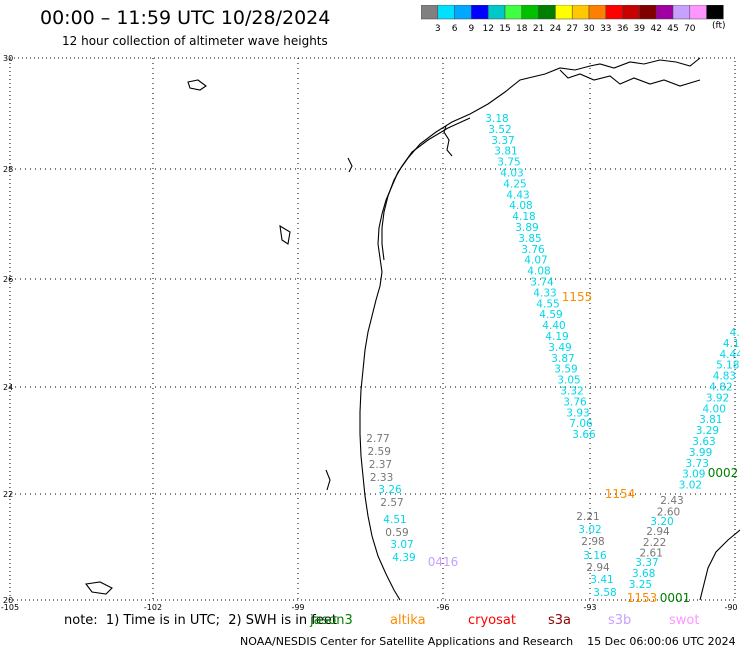 The image size is (740, 650). I want to click on latitude-labels: 30 28 26 24 22 20, so click(8, 329).